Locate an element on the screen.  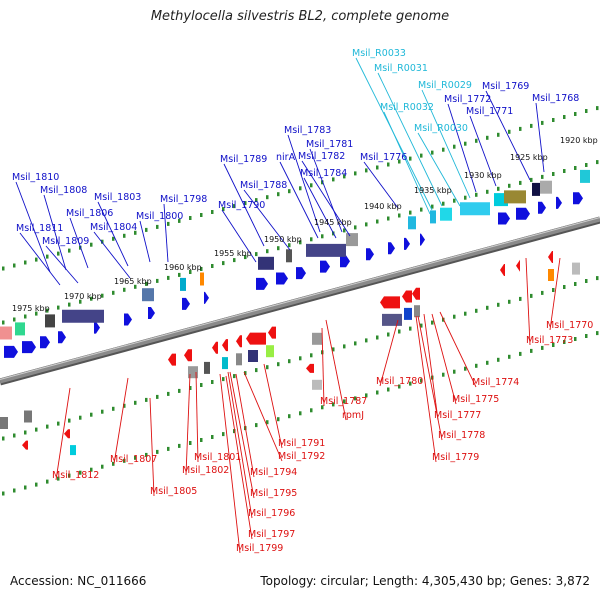
forward-label: Msil_1809 is located at coordinates (65, 241).